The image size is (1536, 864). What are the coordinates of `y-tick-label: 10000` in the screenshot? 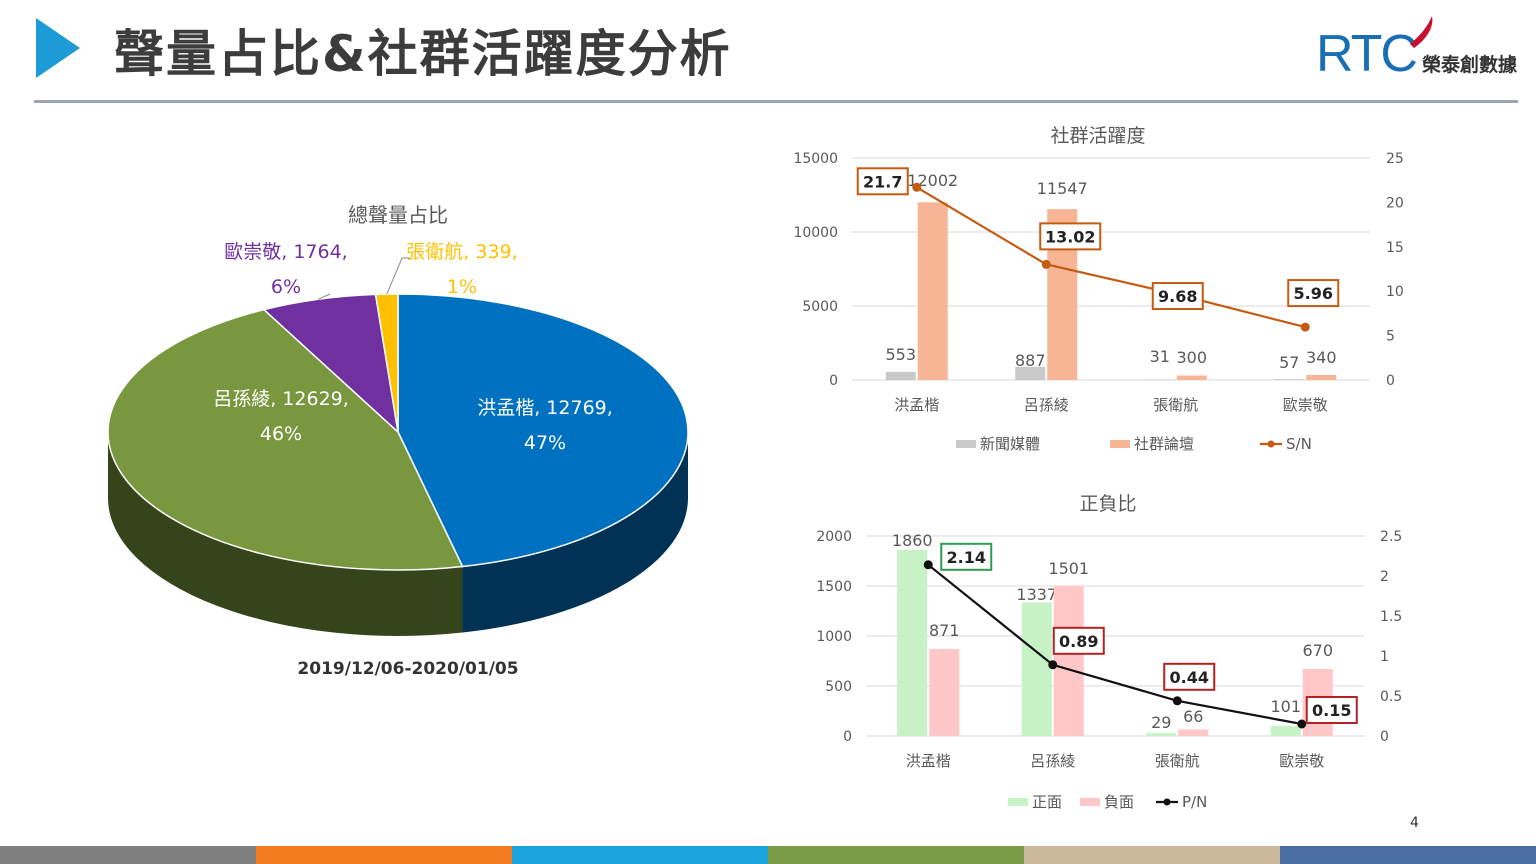 It's located at (815, 233).